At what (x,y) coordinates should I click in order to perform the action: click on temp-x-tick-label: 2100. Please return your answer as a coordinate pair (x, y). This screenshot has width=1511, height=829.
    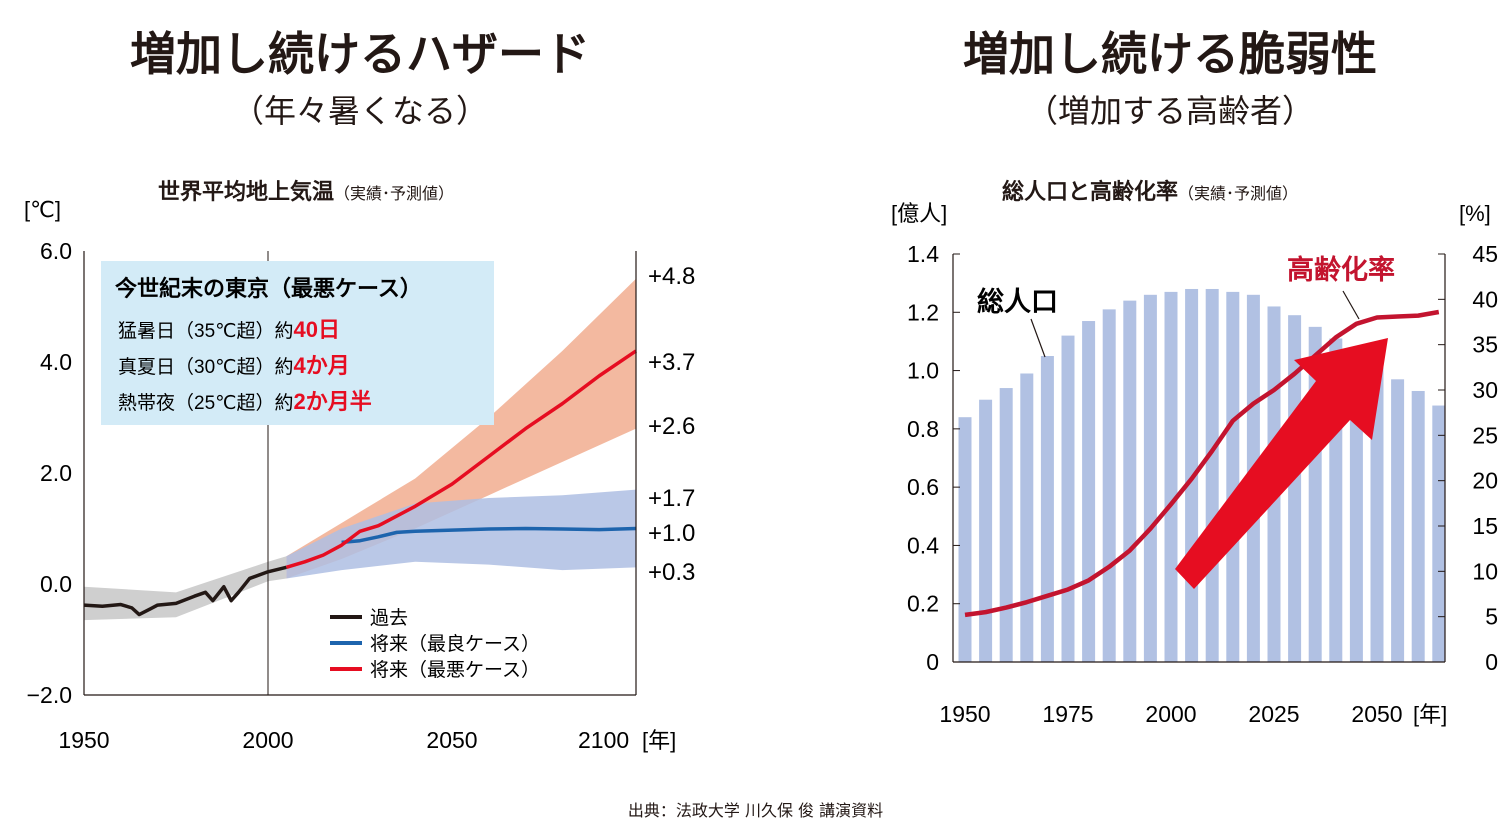
    Looking at the image, I should click on (603, 740).